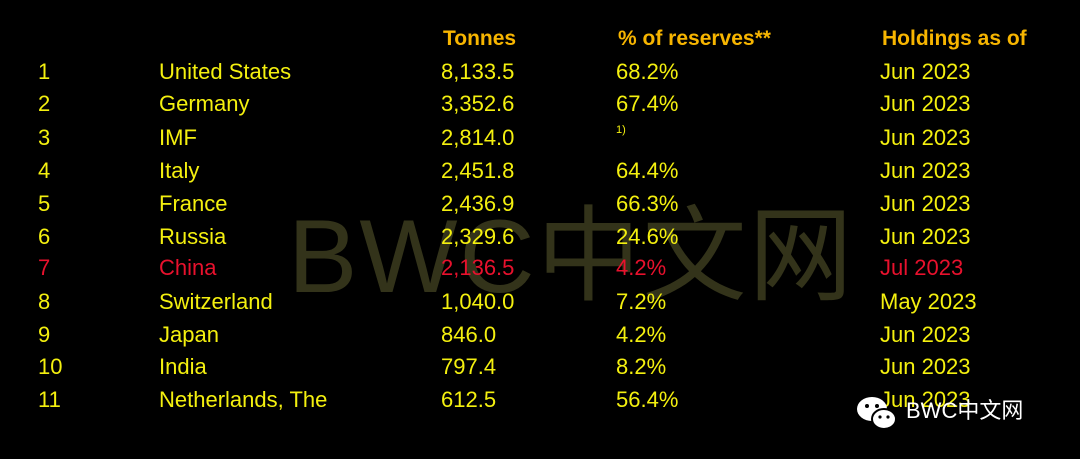 The image size is (1080, 459). What do you see at coordinates (44, 137) in the screenshot?
I see `table-cell: 3` at bounding box center [44, 137].